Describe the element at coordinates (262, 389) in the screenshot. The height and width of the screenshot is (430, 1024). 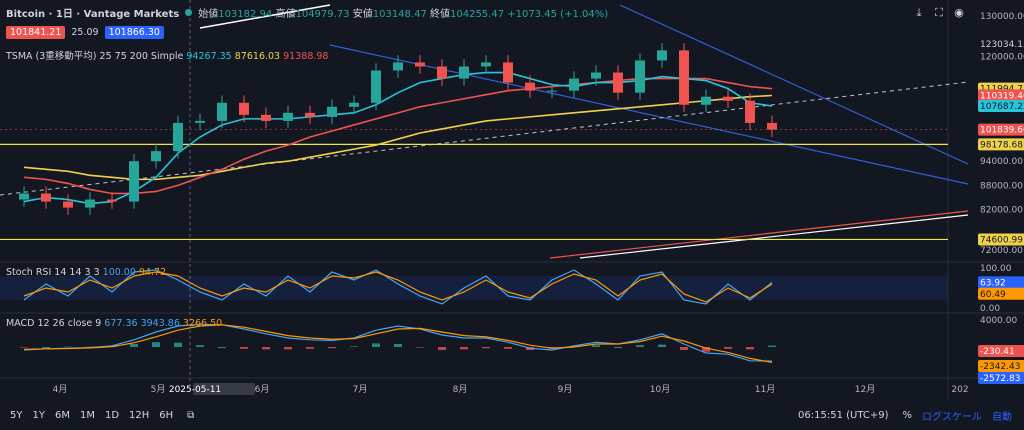
I see `time-axis-label: 6月` at that location.